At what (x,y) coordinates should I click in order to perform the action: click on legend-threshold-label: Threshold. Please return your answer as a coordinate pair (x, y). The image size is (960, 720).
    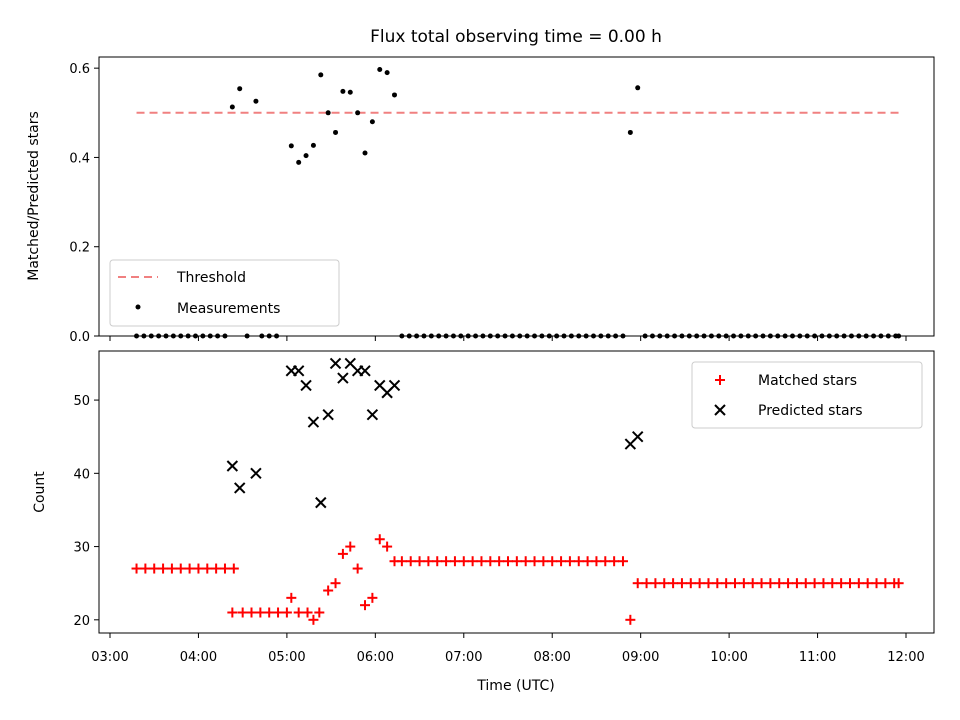
    Looking at the image, I should click on (211, 278).